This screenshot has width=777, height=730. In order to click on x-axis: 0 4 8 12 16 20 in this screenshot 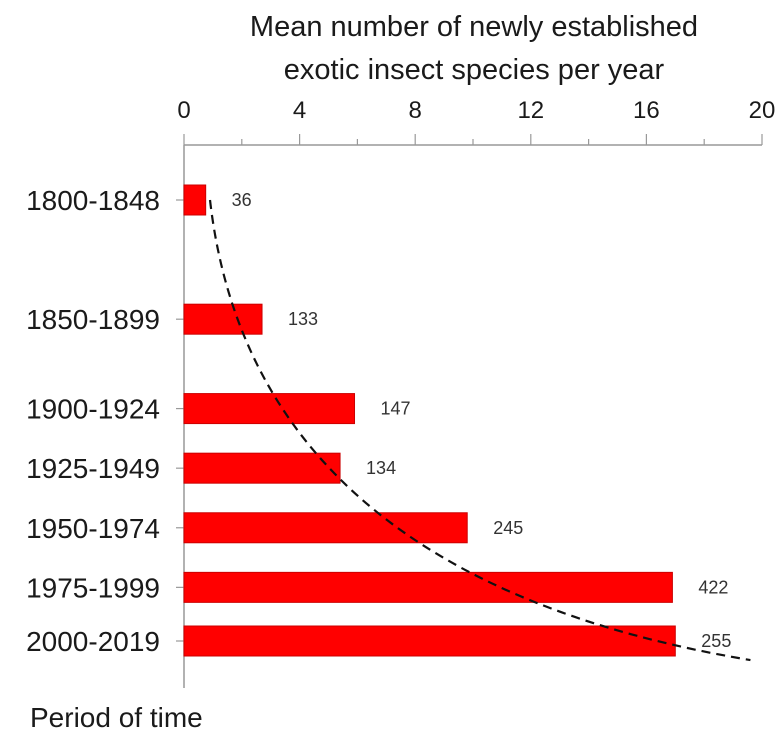, I will do `click(476, 121)`.